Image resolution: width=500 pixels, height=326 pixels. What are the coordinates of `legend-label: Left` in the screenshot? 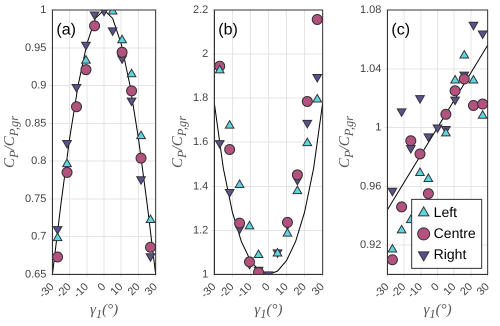 It's located at (446, 212).